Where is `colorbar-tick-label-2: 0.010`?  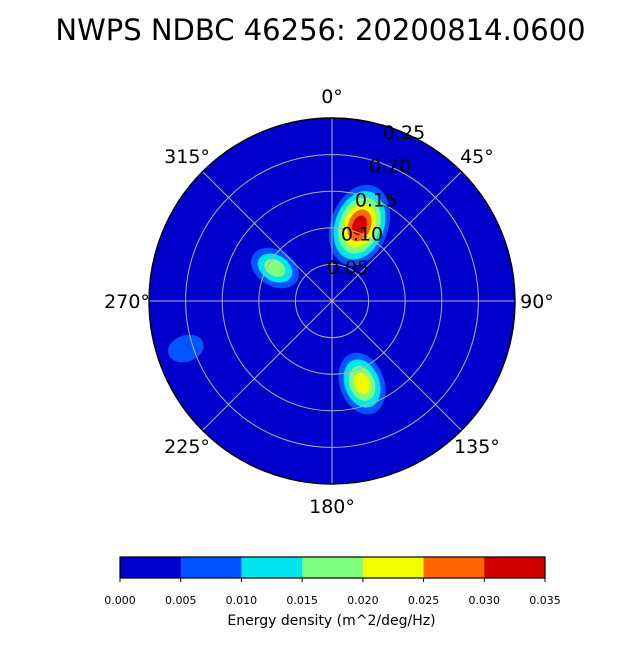 colorbar-tick-label-2: 0.010 is located at coordinates (242, 600).